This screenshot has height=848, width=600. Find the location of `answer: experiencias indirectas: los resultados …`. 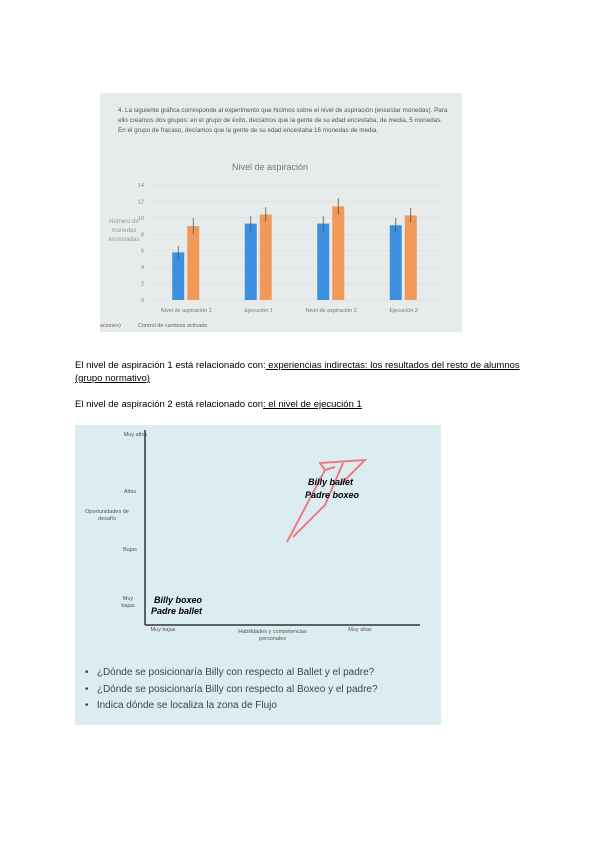

answer: experiencias indirectas: los resultados … is located at coordinates (297, 372).